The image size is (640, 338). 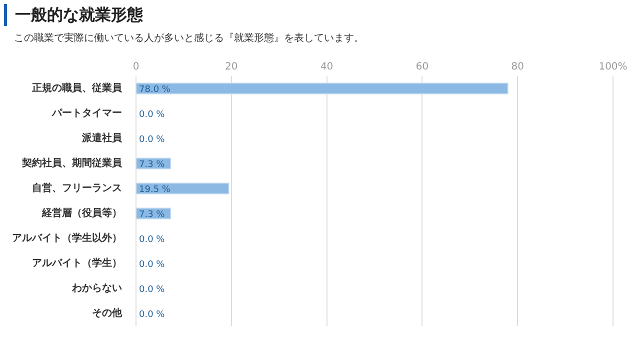 I want to click on y-tick-label: 自営、フリーランス, so click(x=77, y=188).